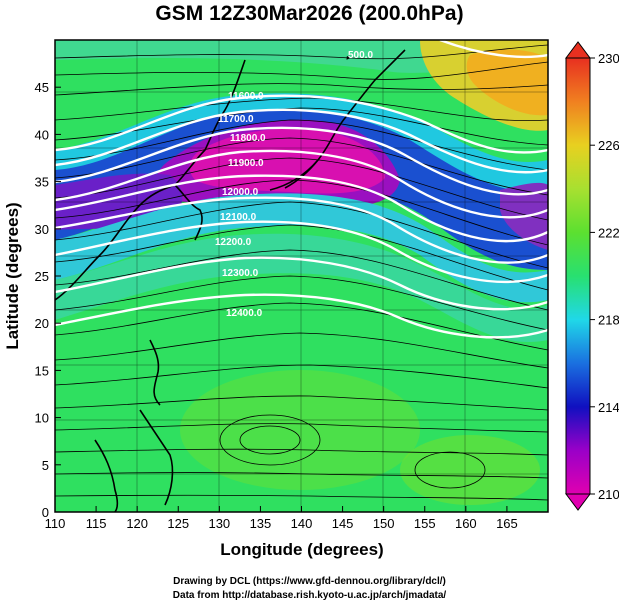  I want to click on y-tick-label: 25, so click(42, 276).